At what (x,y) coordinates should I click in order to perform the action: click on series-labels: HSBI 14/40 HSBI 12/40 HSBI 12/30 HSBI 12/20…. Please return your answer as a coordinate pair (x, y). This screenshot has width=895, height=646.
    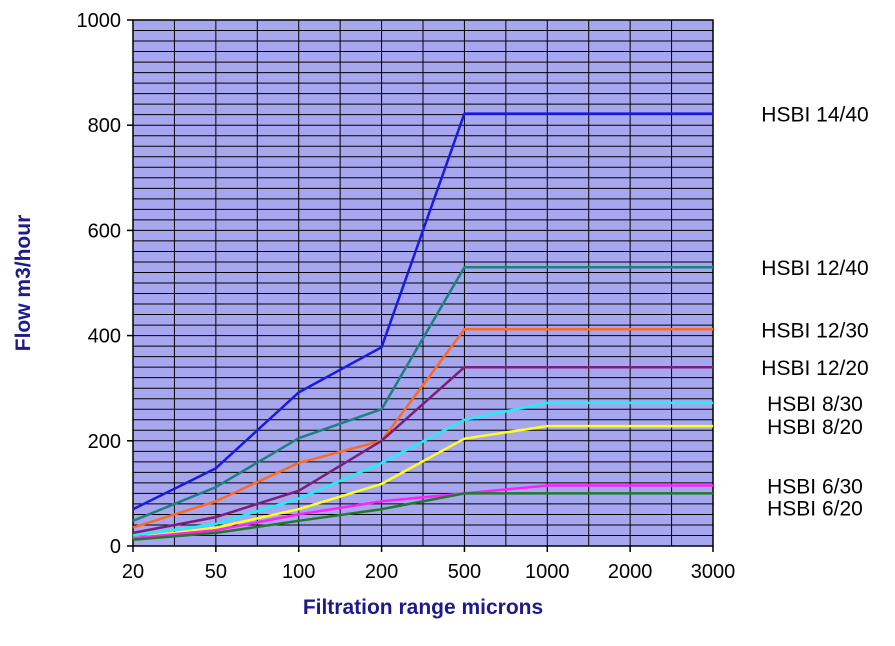
    Looking at the image, I should click on (814, 312).